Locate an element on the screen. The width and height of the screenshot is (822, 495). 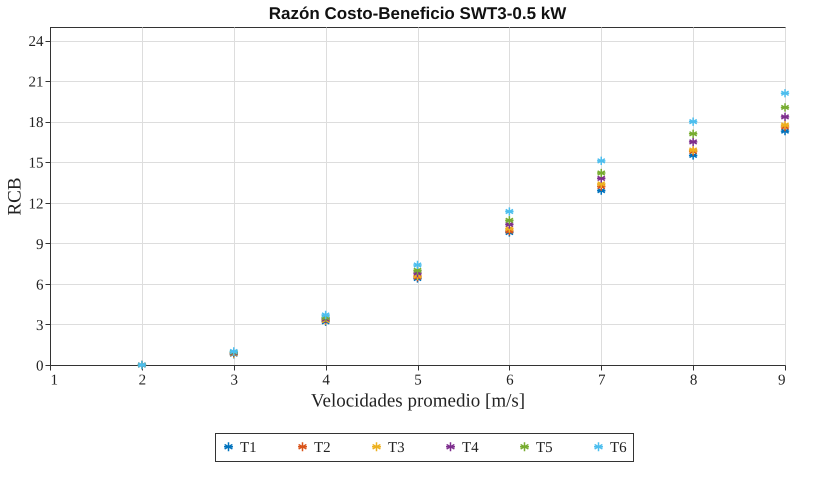
legend-label: T4 is located at coordinates (471, 448).